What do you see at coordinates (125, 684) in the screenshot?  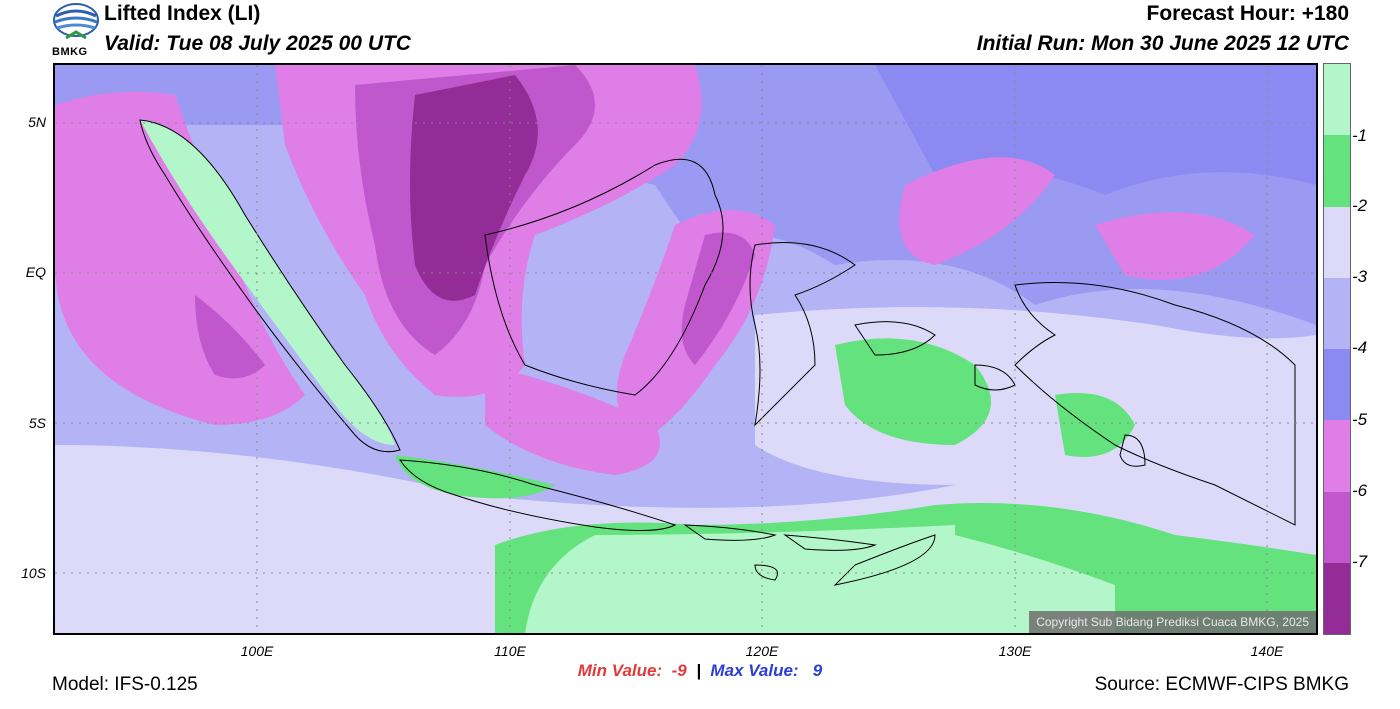 I see `model-info: Model: IFS-0.125` at bounding box center [125, 684].